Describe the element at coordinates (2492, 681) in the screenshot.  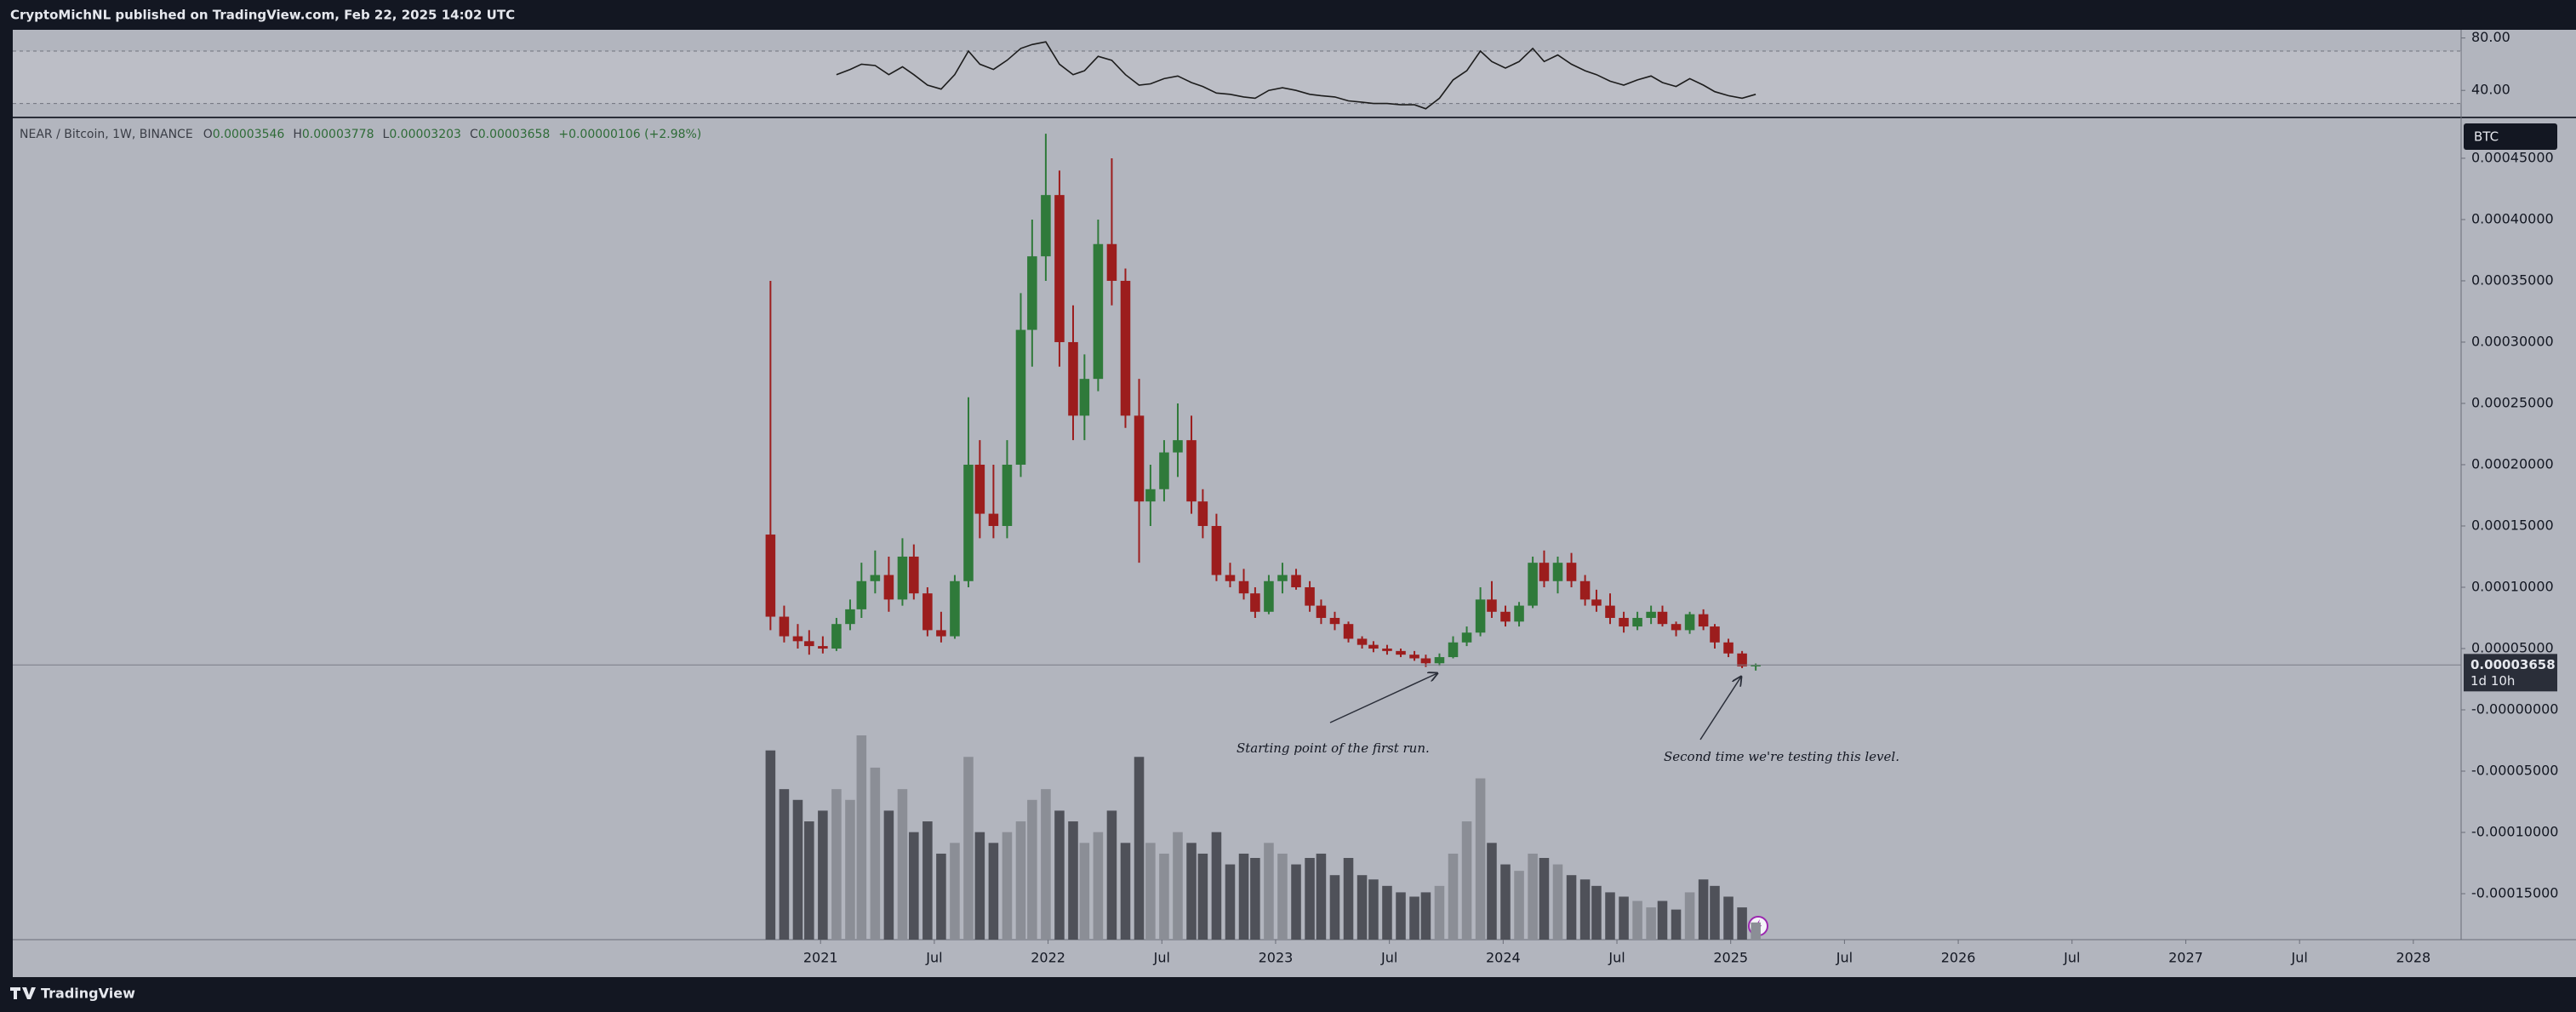
I see `countdown-label: 1d 10h` at that location.